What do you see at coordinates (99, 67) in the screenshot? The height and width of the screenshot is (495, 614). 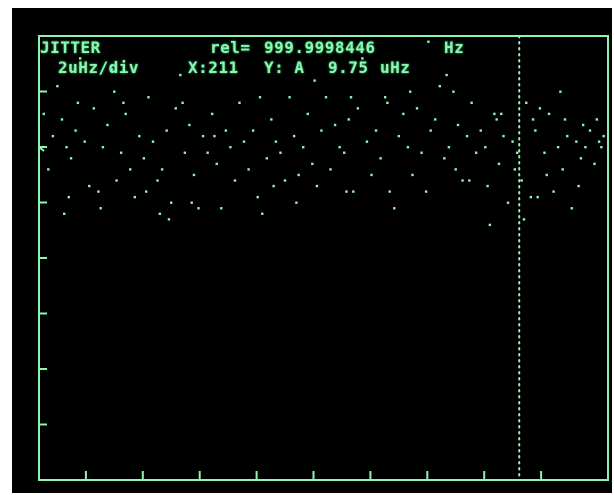 I see `scale-readout: 2uHz/div` at bounding box center [99, 67].